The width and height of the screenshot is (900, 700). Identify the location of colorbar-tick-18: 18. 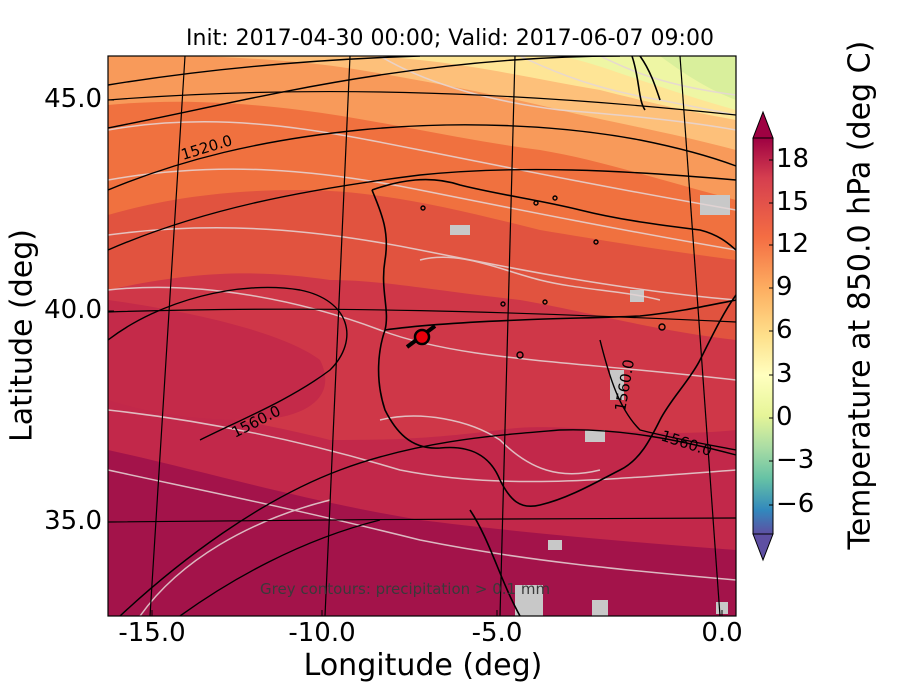
(793, 159).